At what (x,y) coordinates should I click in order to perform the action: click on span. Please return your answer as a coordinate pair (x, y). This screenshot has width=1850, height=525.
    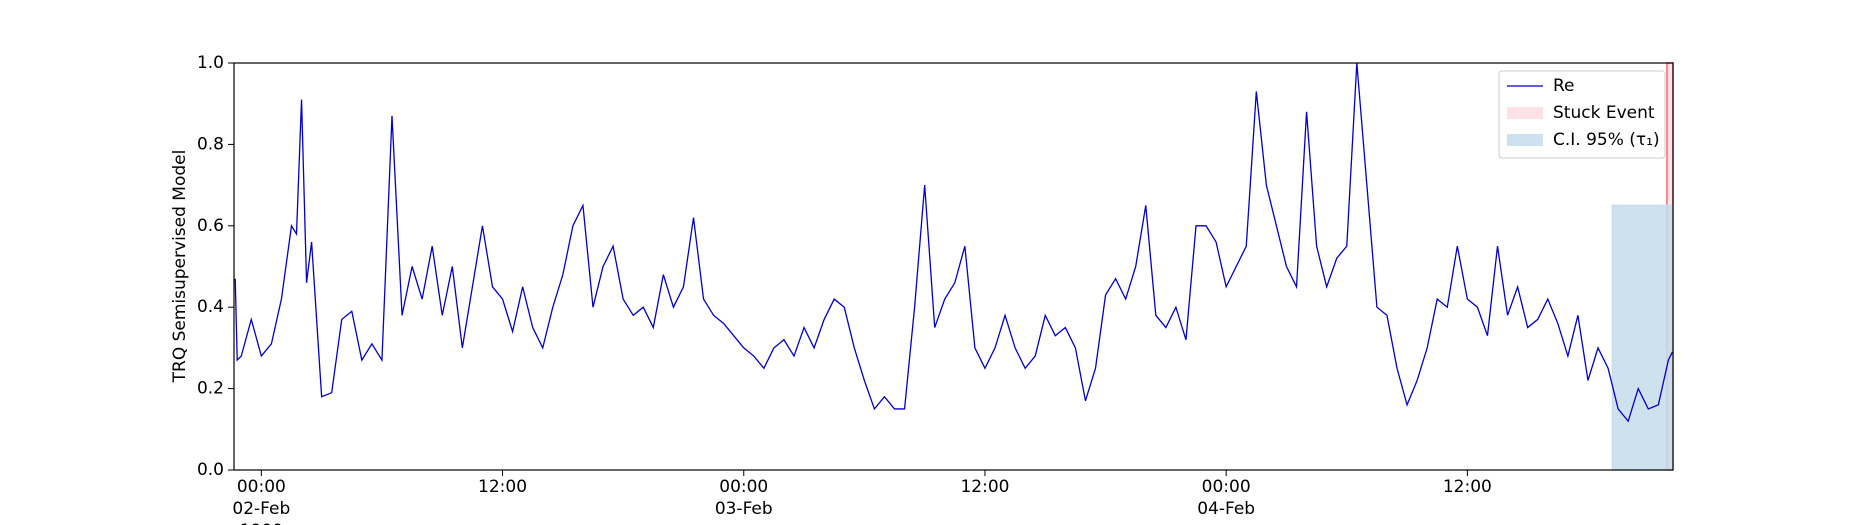
    Looking at the image, I should click on (1642, 337).